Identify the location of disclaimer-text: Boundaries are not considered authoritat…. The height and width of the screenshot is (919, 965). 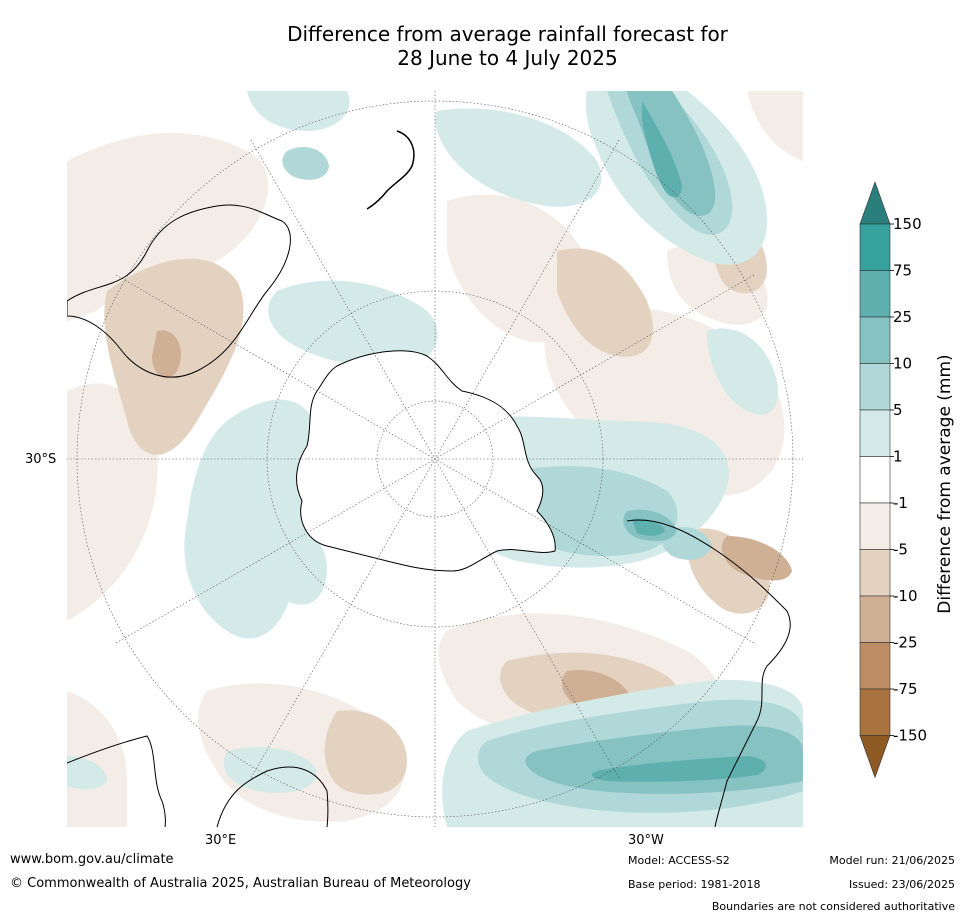
(833, 906).